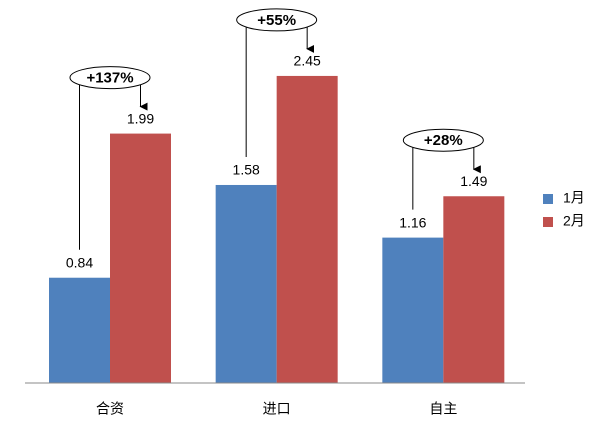 This screenshot has height=433, width=595. I want to click on value-label: 1.16, so click(412, 222).